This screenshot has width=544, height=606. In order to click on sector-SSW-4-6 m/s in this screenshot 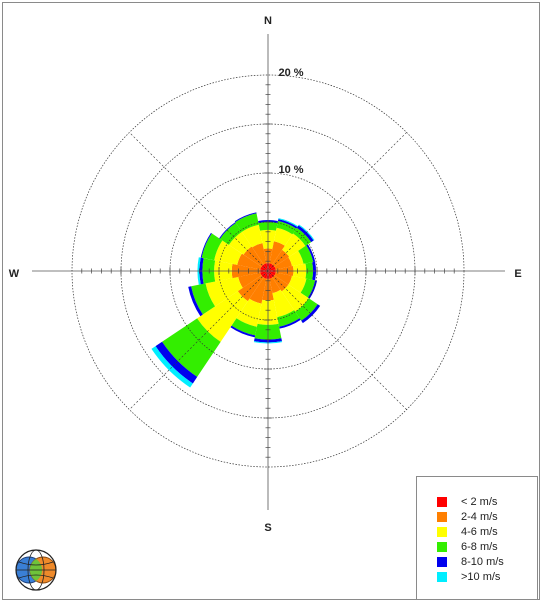, I will do `click(249, 312)`.